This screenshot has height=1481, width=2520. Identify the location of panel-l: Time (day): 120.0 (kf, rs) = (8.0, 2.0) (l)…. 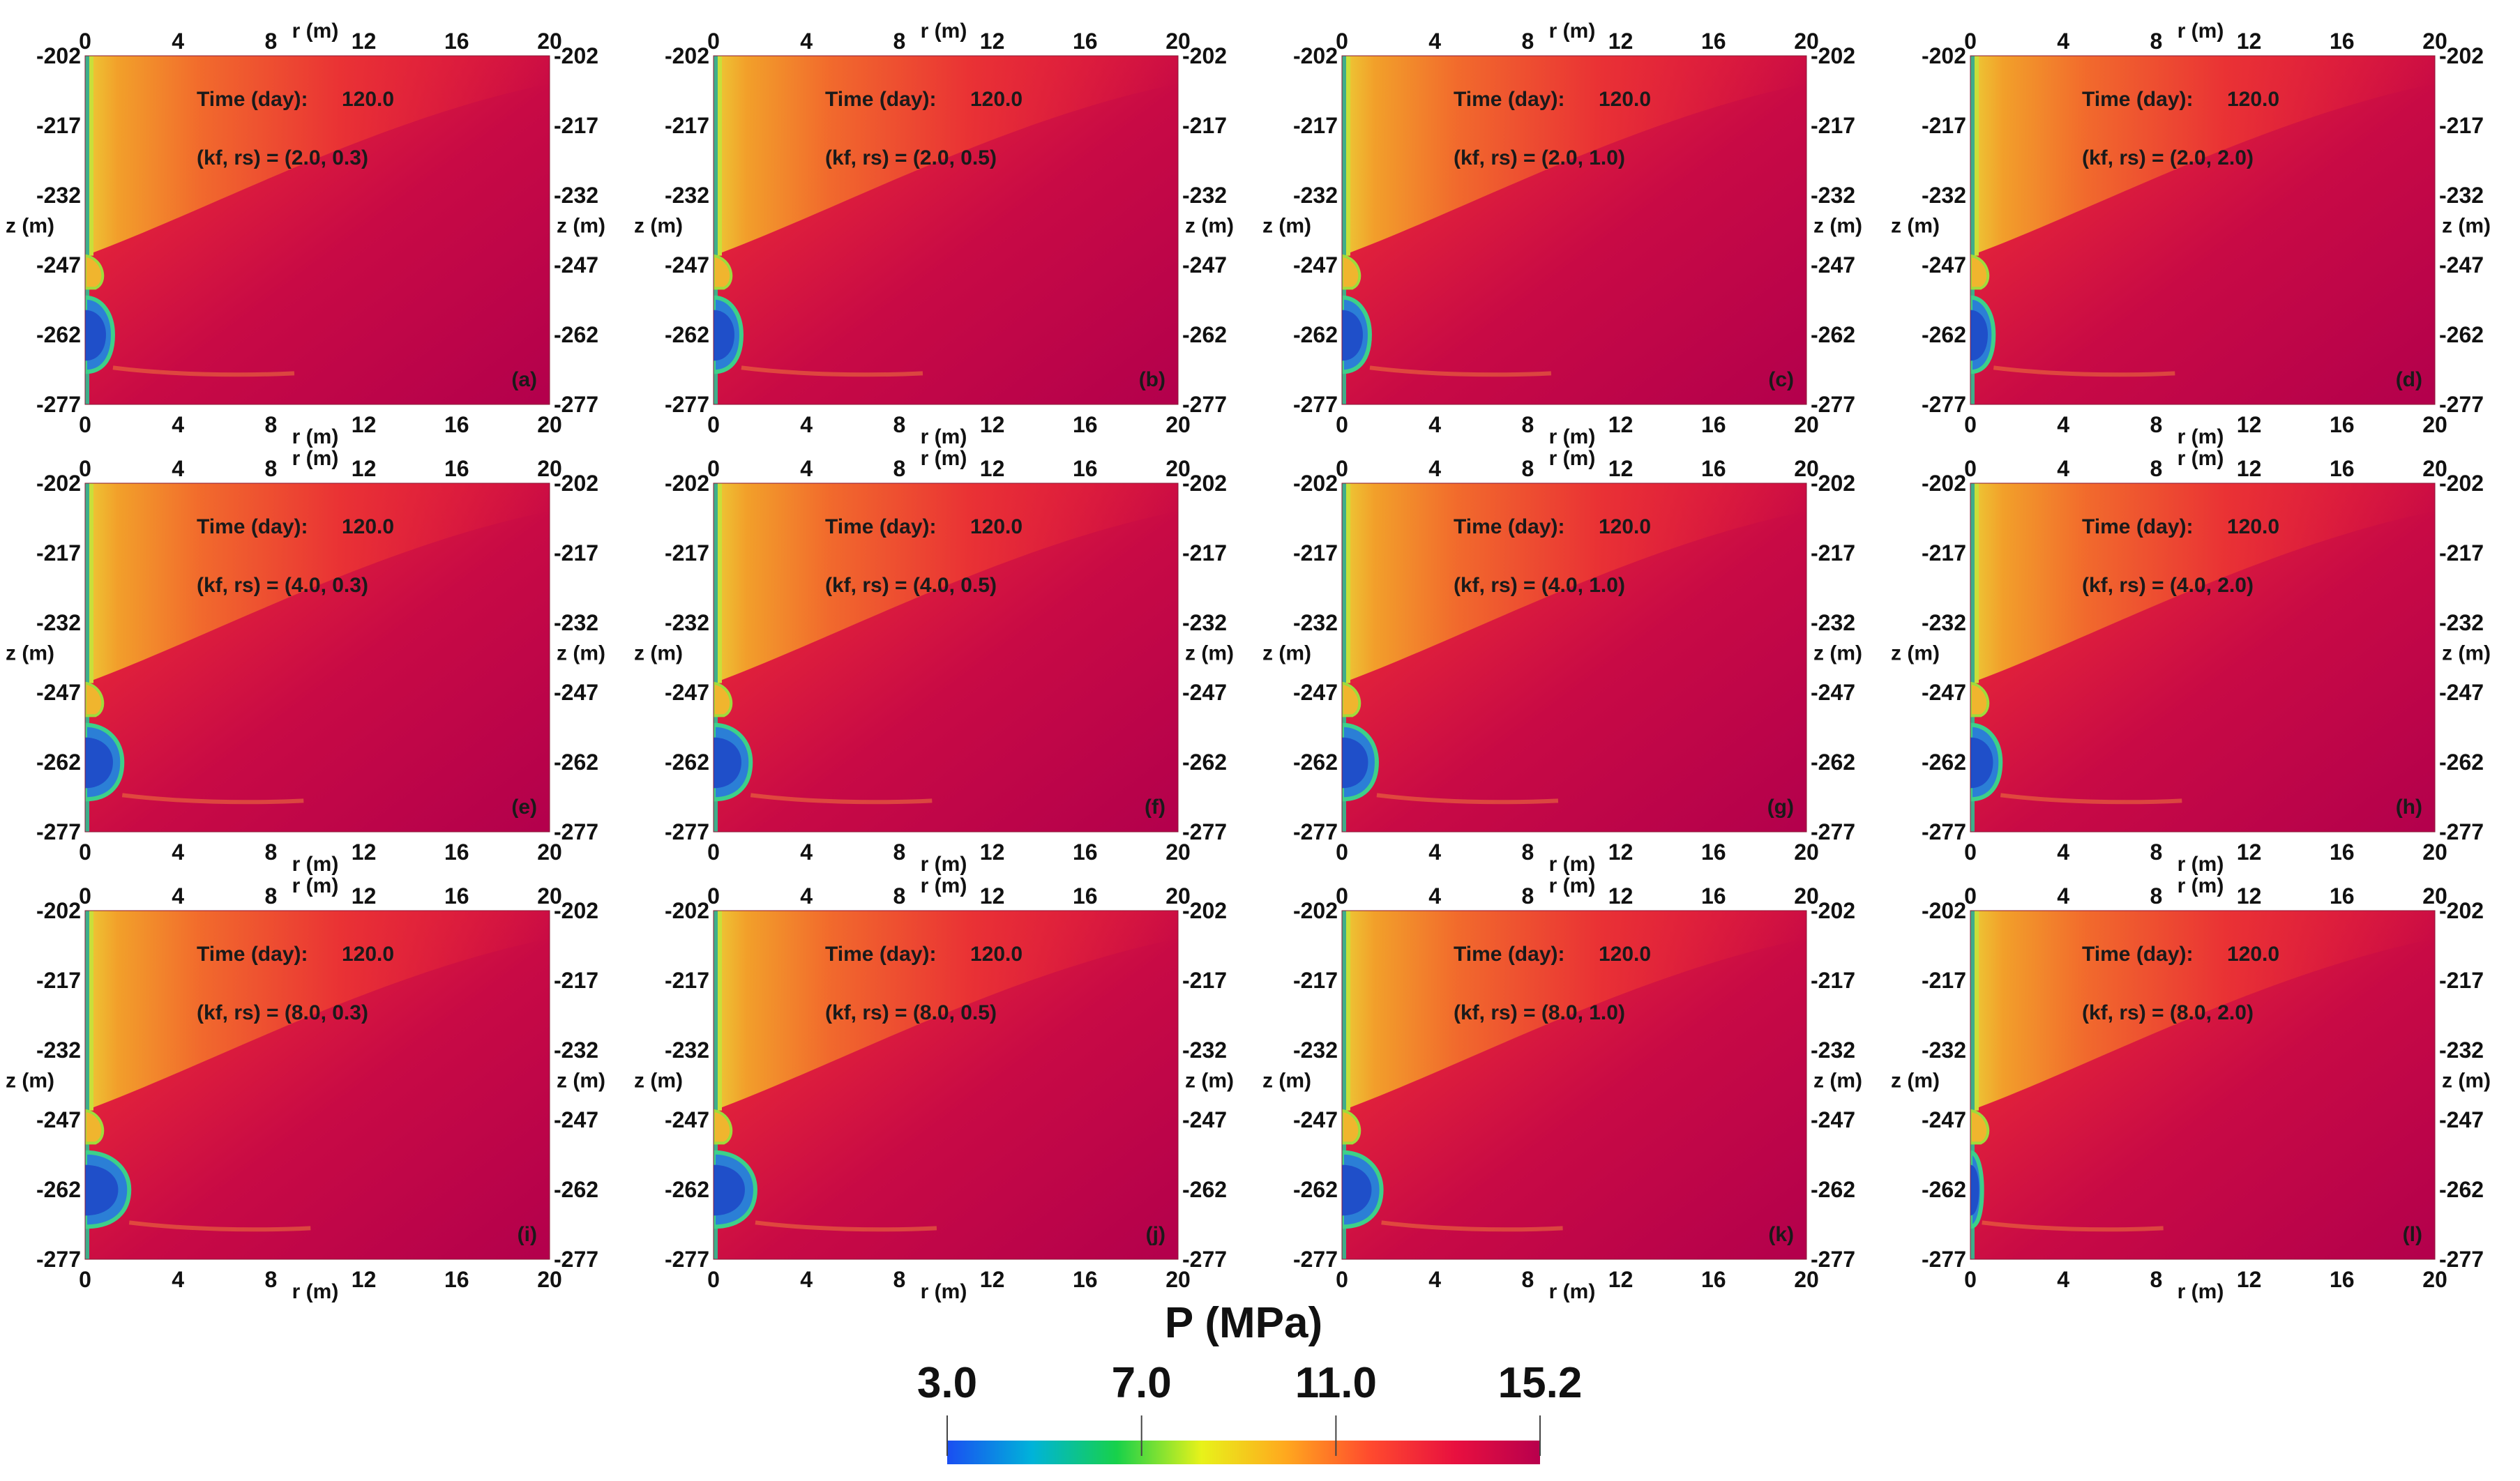
(2191, 1088).